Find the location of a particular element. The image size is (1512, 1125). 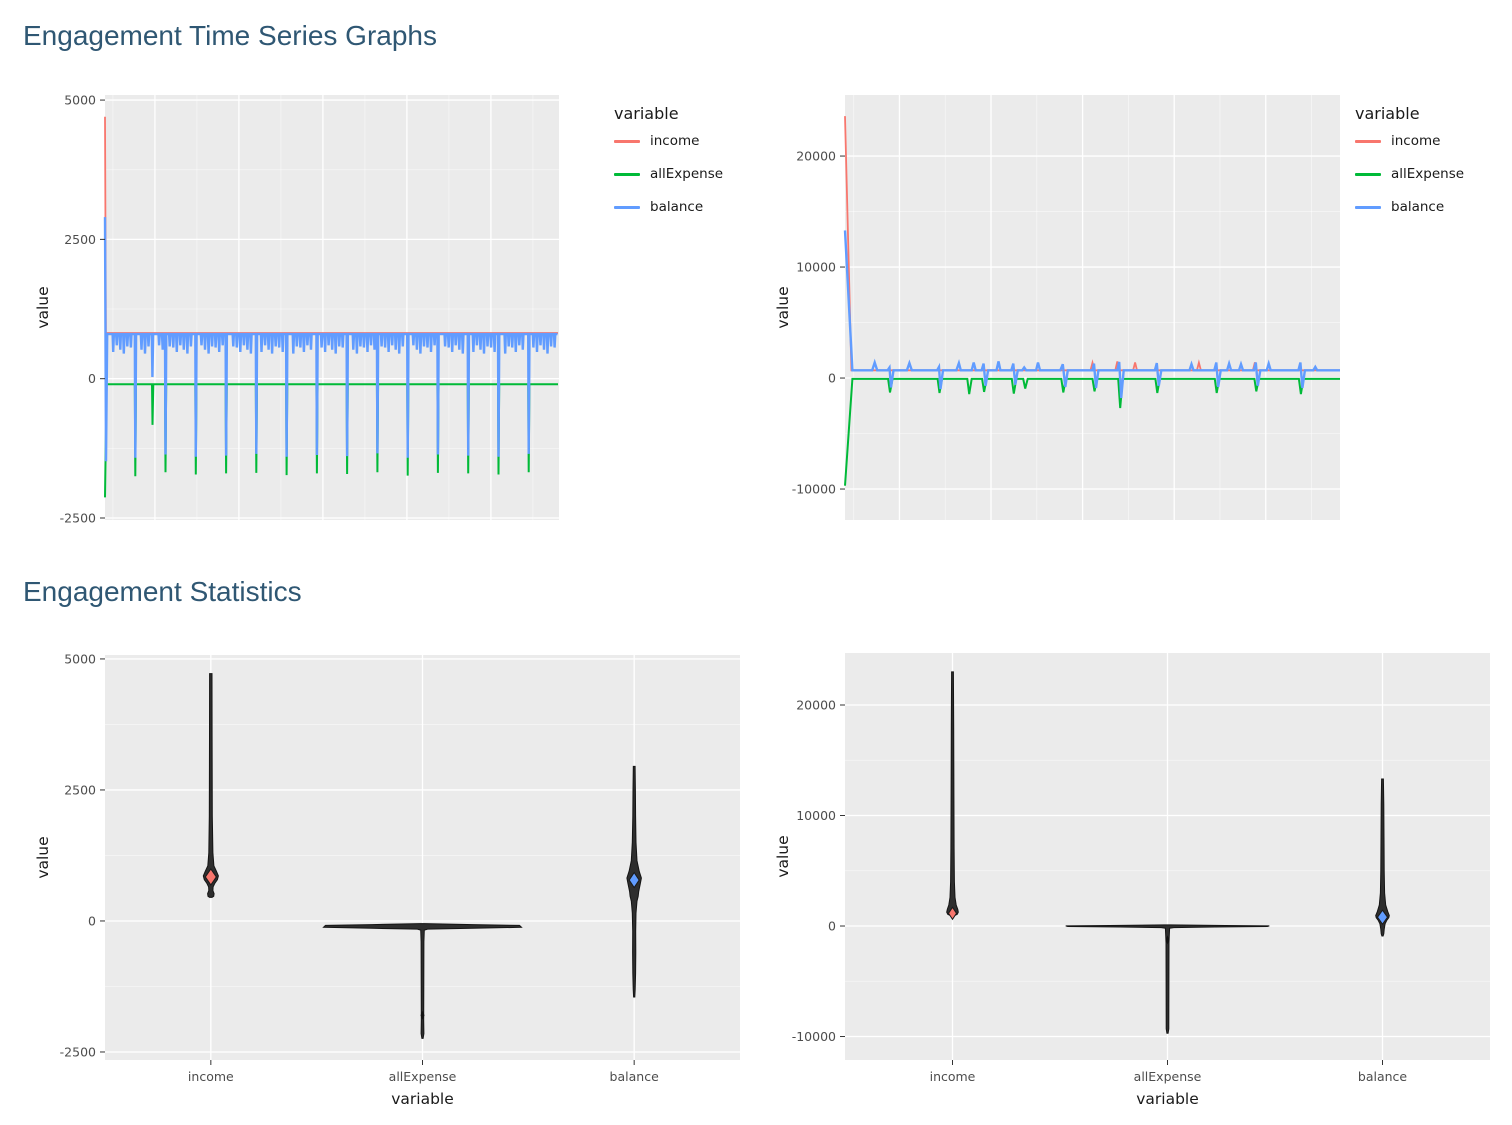

chart-timeseries-large: 20000 10000 0 -10000 value is located at coordinates (1057, 307).